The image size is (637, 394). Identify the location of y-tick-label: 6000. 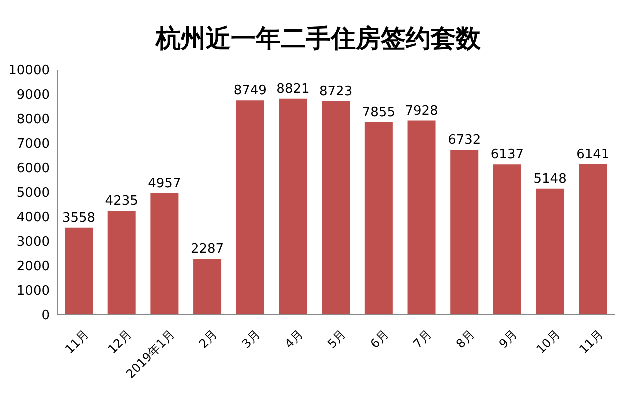
(33, 169).